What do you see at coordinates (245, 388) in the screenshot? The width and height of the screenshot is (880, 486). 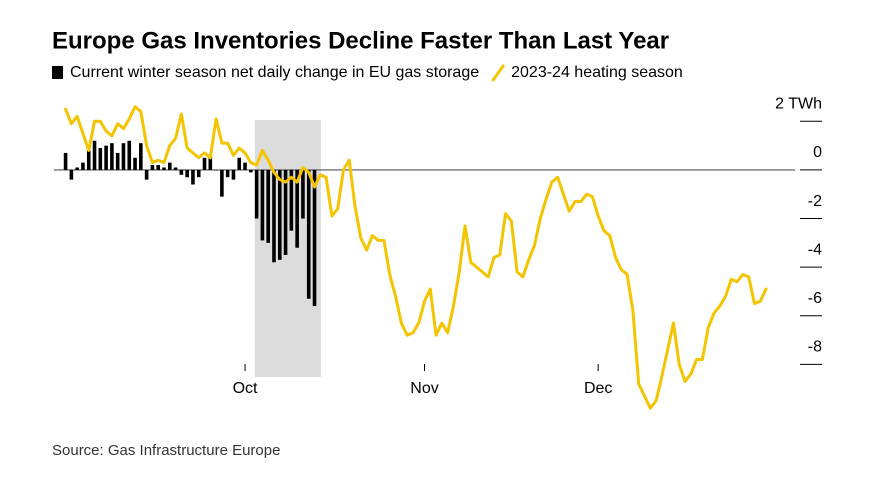 I see `x-tick-label: Oct` at bounding box center [245, 388].